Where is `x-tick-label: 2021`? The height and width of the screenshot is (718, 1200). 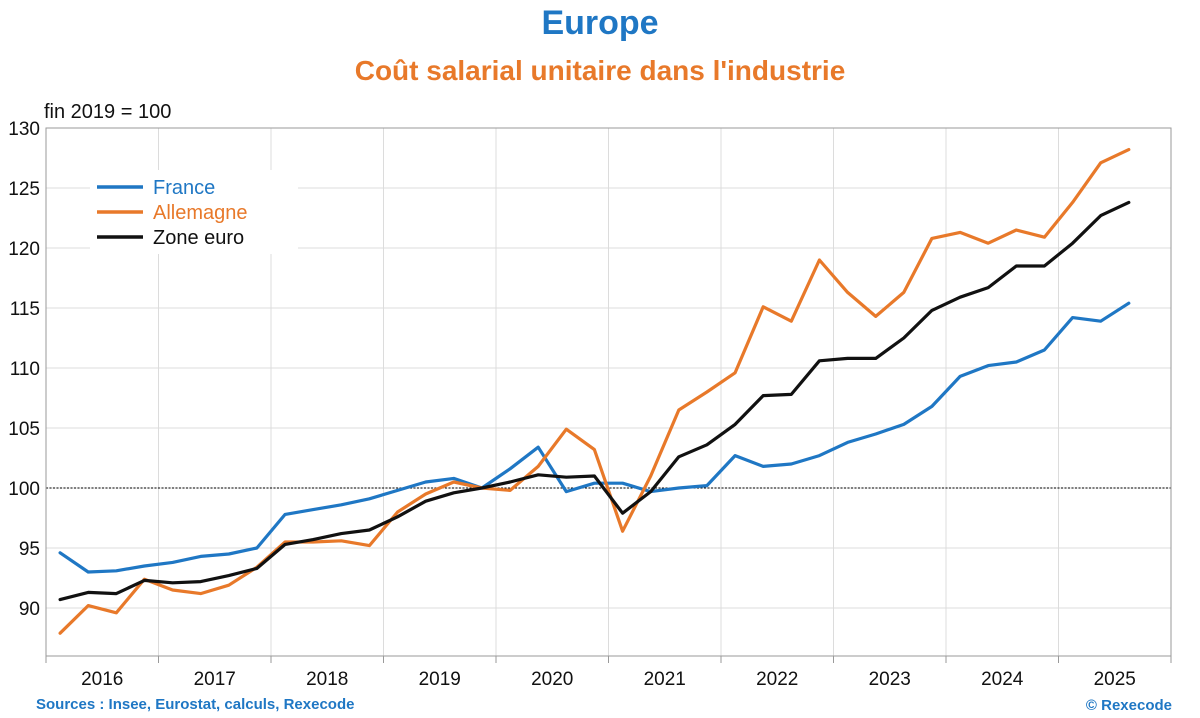 x-tick-label: 2021 is located at coordinates (665, 679).